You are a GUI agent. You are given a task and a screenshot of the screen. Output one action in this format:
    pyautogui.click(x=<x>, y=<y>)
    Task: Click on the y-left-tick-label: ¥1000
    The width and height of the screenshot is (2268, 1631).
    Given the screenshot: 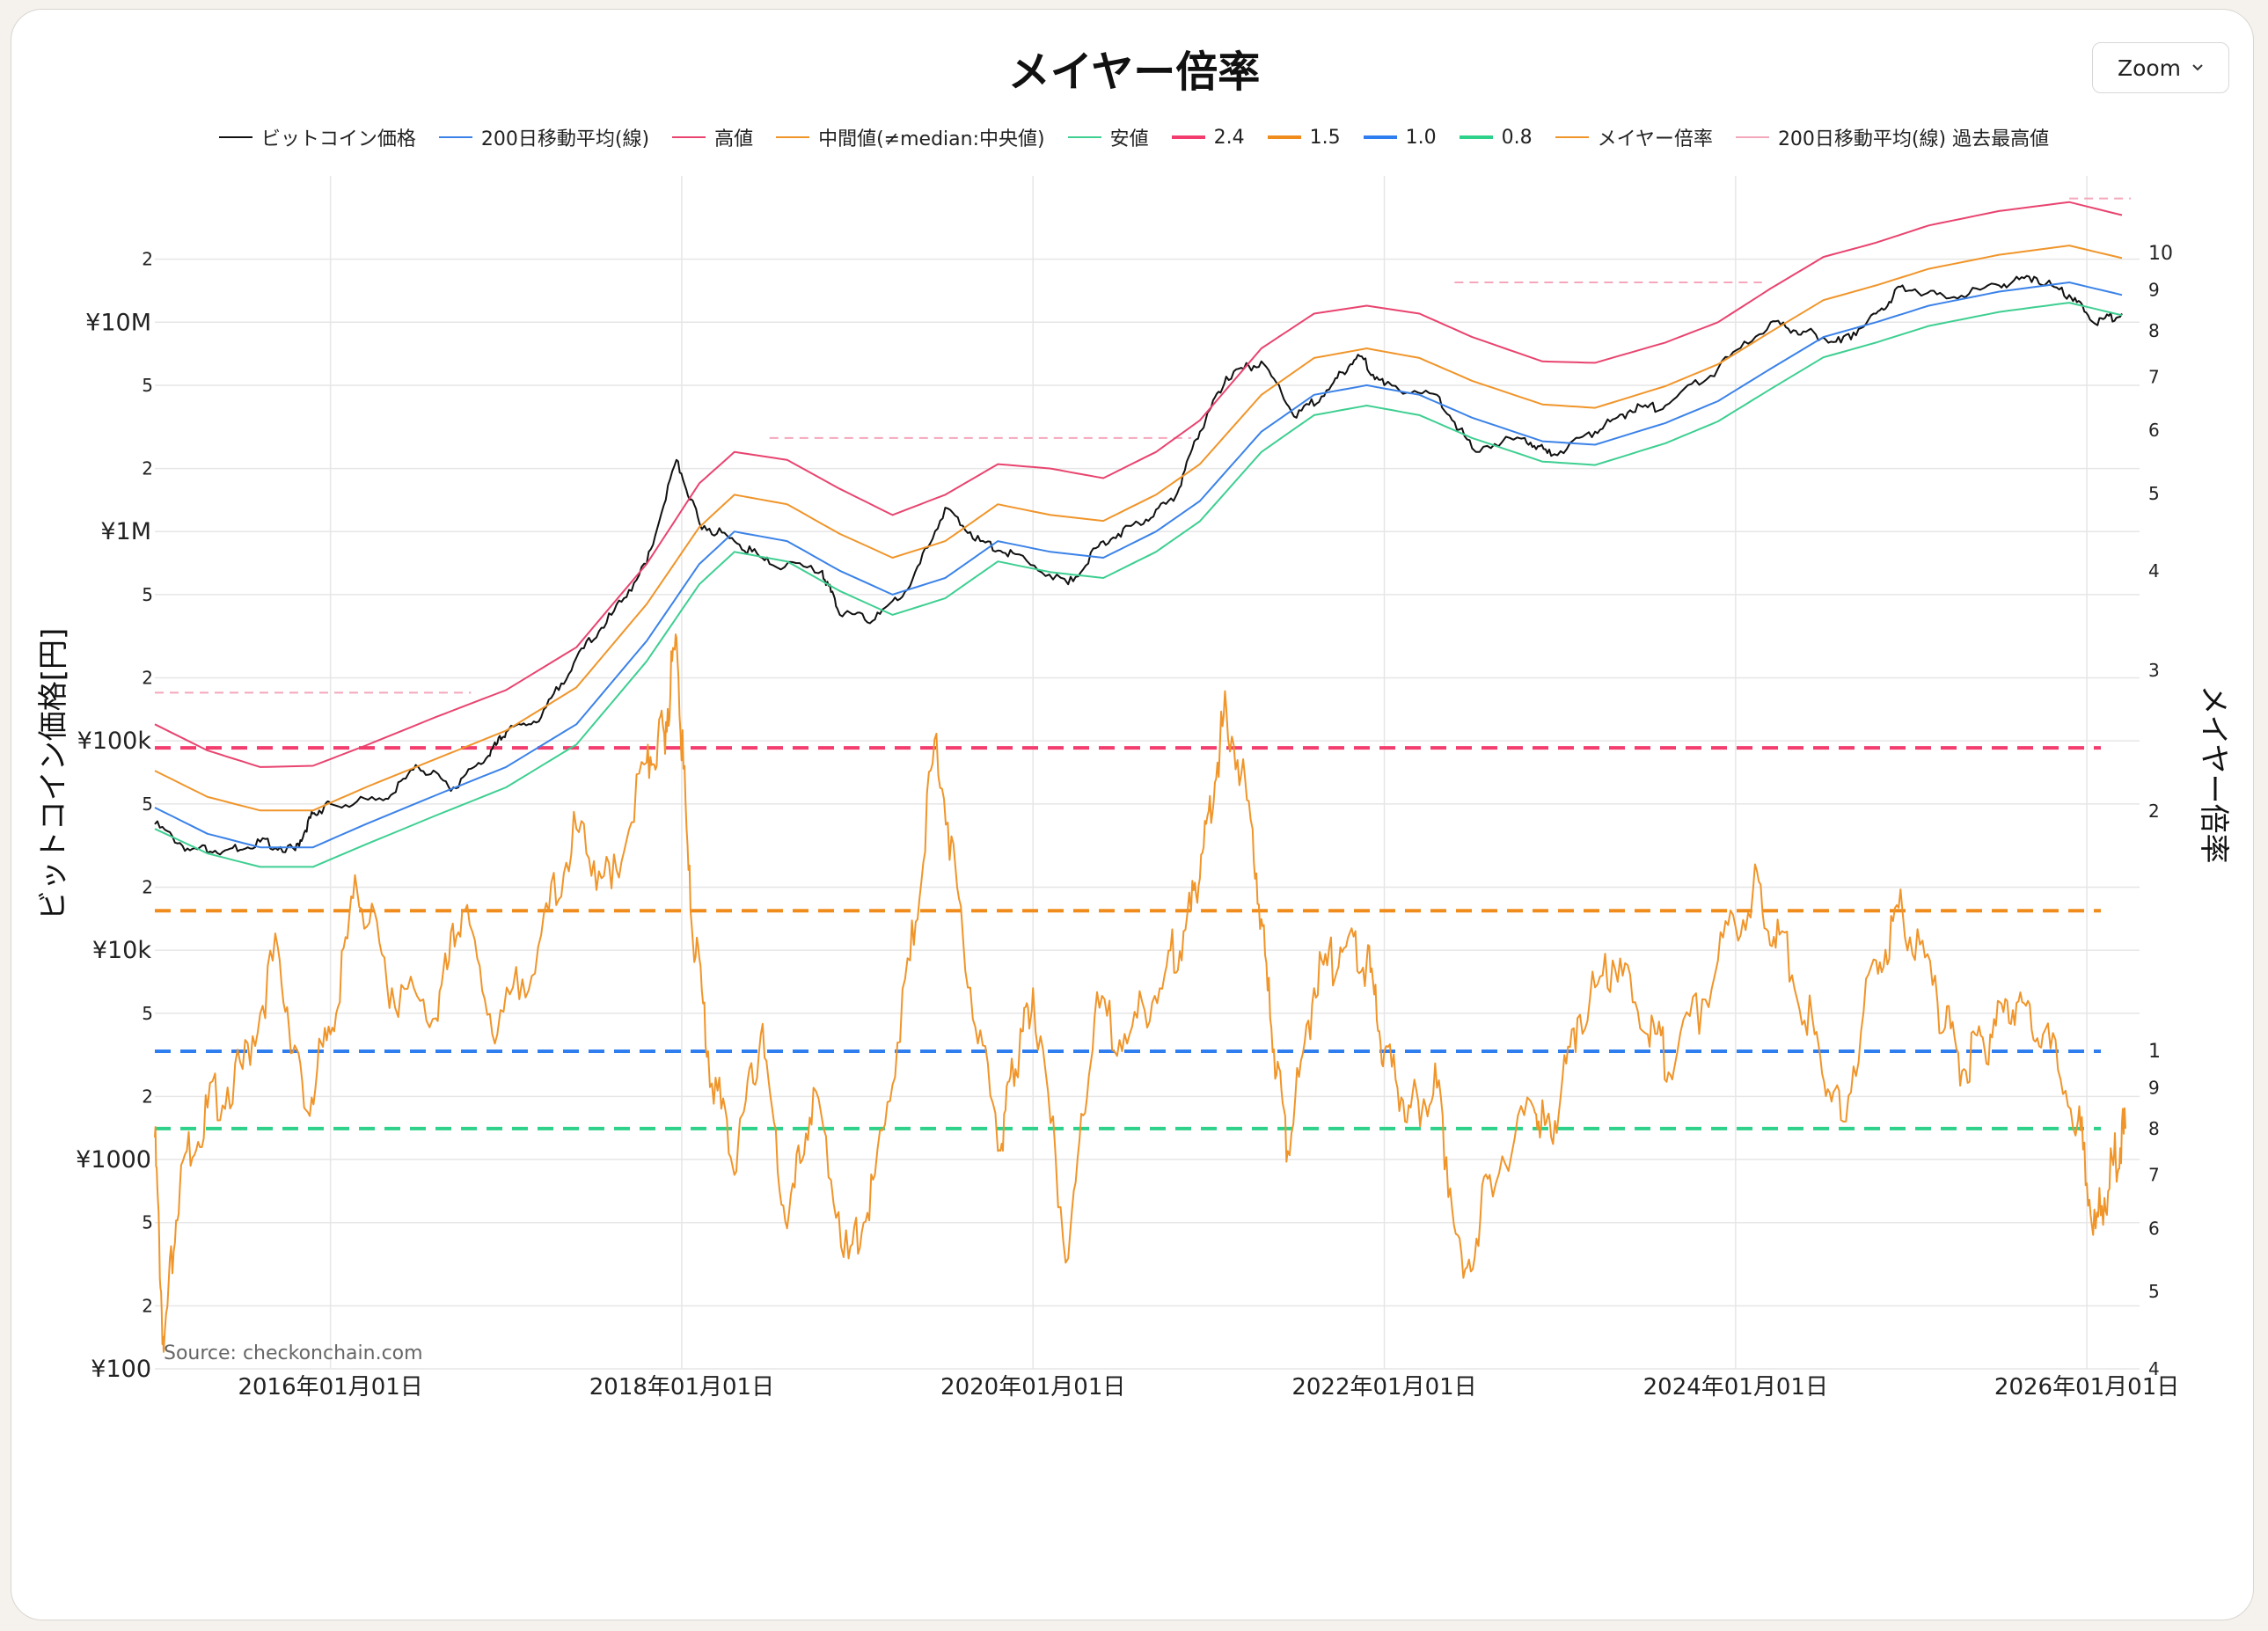 What is the action you would take?
    pyautogui.click(x=113, y=1160)
    